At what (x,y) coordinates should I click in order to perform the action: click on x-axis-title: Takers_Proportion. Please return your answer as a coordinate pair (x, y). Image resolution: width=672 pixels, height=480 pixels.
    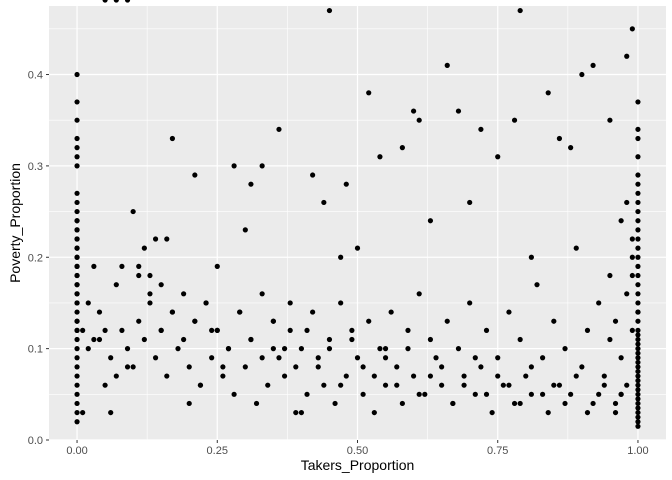
    Looking at the image, I should click on (358, 465).